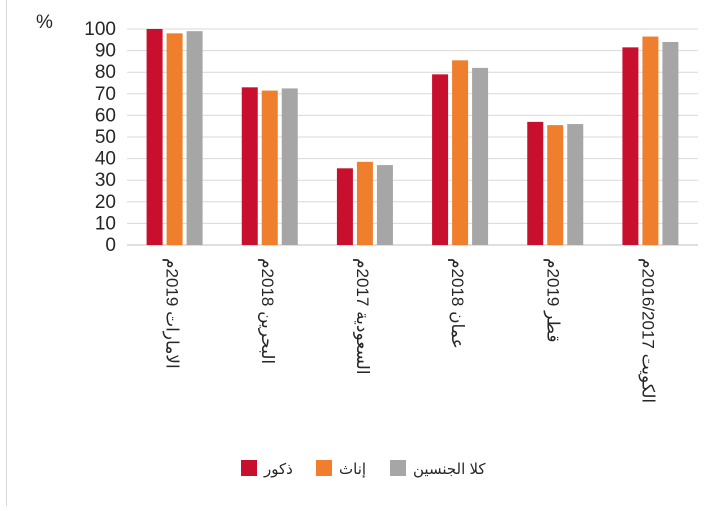 The height and width of the screenshot is (511, 708). I want to click on y-tick-label: 100, so click(100, 29).